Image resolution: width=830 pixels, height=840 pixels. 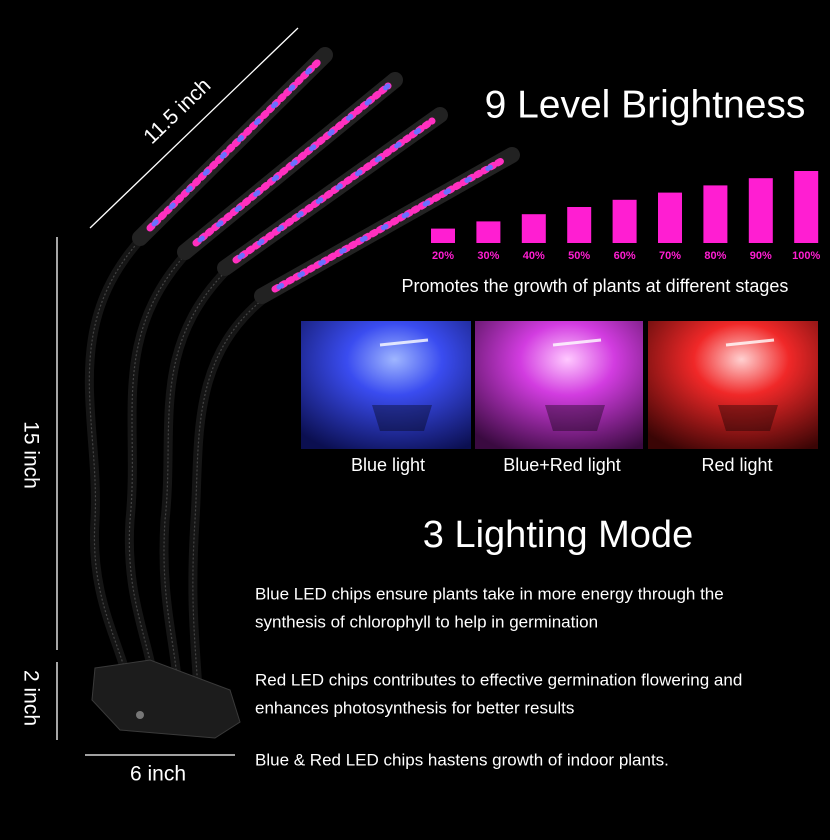 I want to click on level-label: 70%, so click(x=670, y=256).